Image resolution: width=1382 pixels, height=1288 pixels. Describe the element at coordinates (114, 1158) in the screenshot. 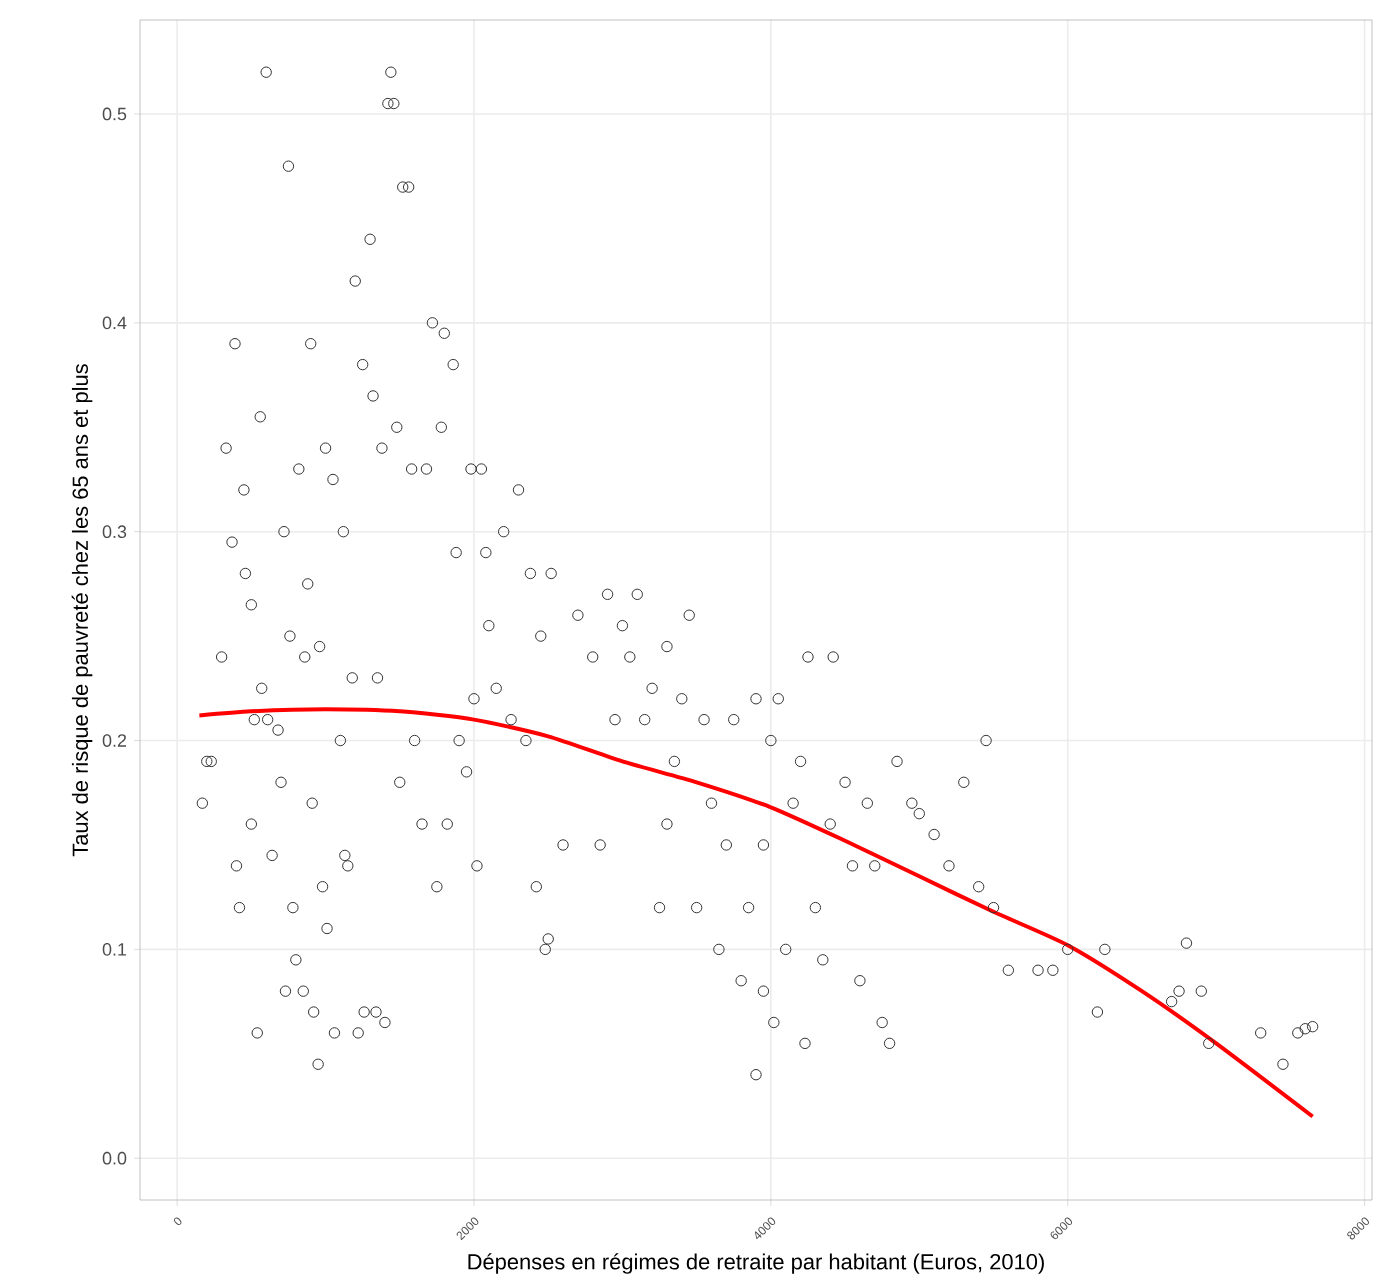

I see `y-tick-label: 0.0` at that location.